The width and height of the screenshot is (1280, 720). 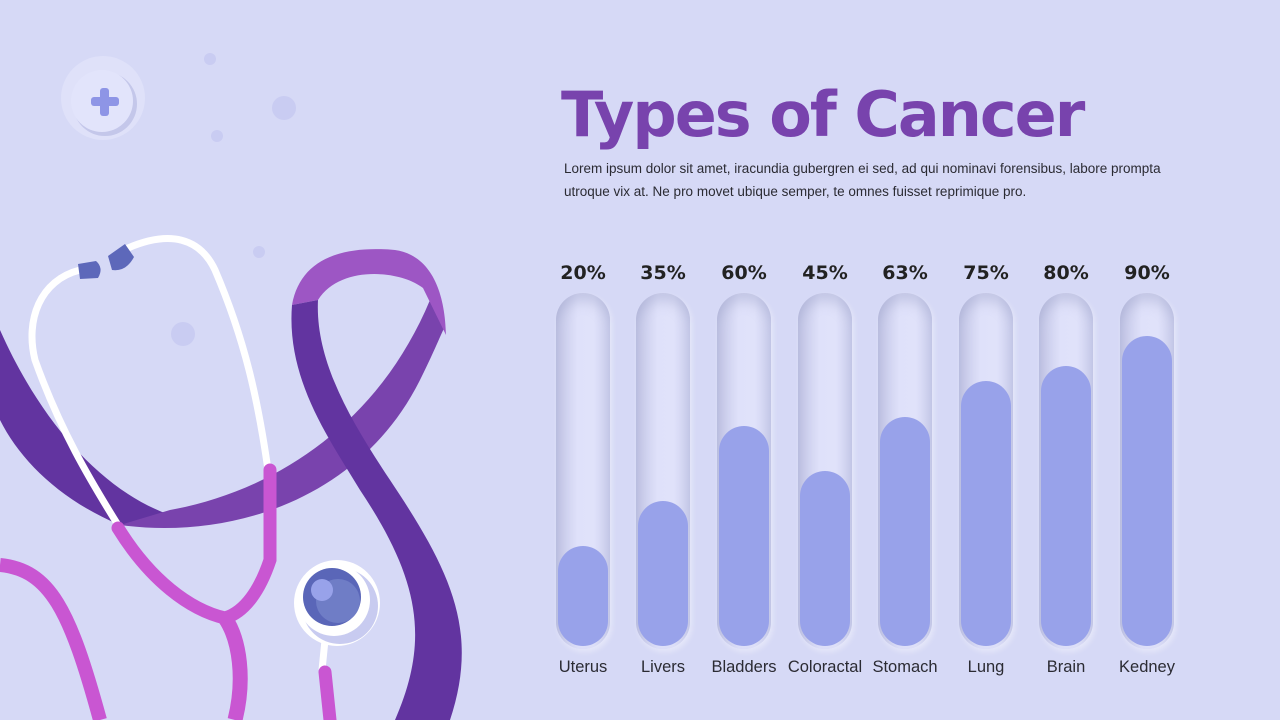 What do you see at coordinates (583, 273) in the screenshot?
I see `value-label: 20%` at bounding box center [583, 273].